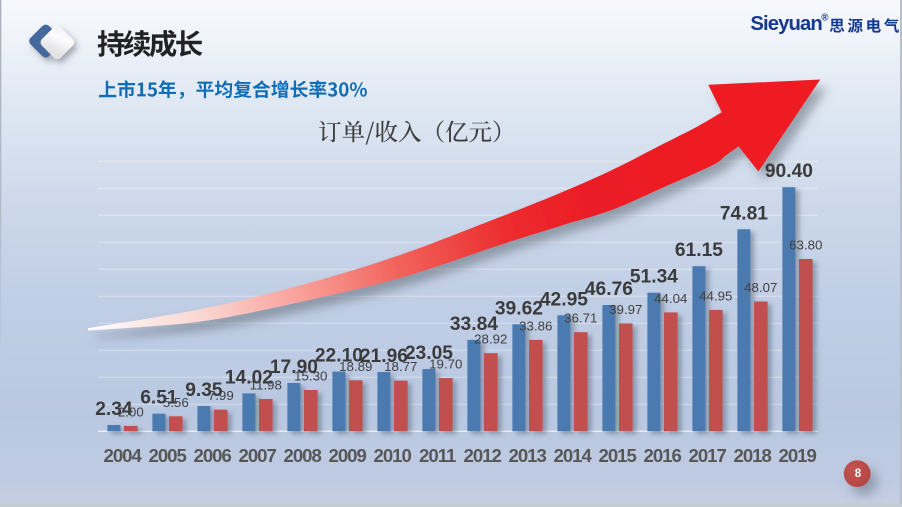 The width and height of the screenshot is (902, 507). What do you see at coordinates (535, 325) in the screenshot?
I see `svg-text: 33.86` at bounding box center [535, 325].